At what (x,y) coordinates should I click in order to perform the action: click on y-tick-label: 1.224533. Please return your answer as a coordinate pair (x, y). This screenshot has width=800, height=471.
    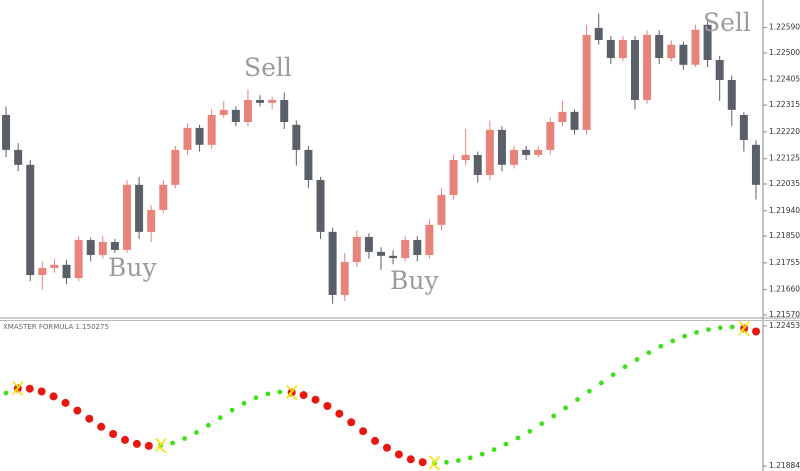
    Looking at the image, I should click on (784, 325).